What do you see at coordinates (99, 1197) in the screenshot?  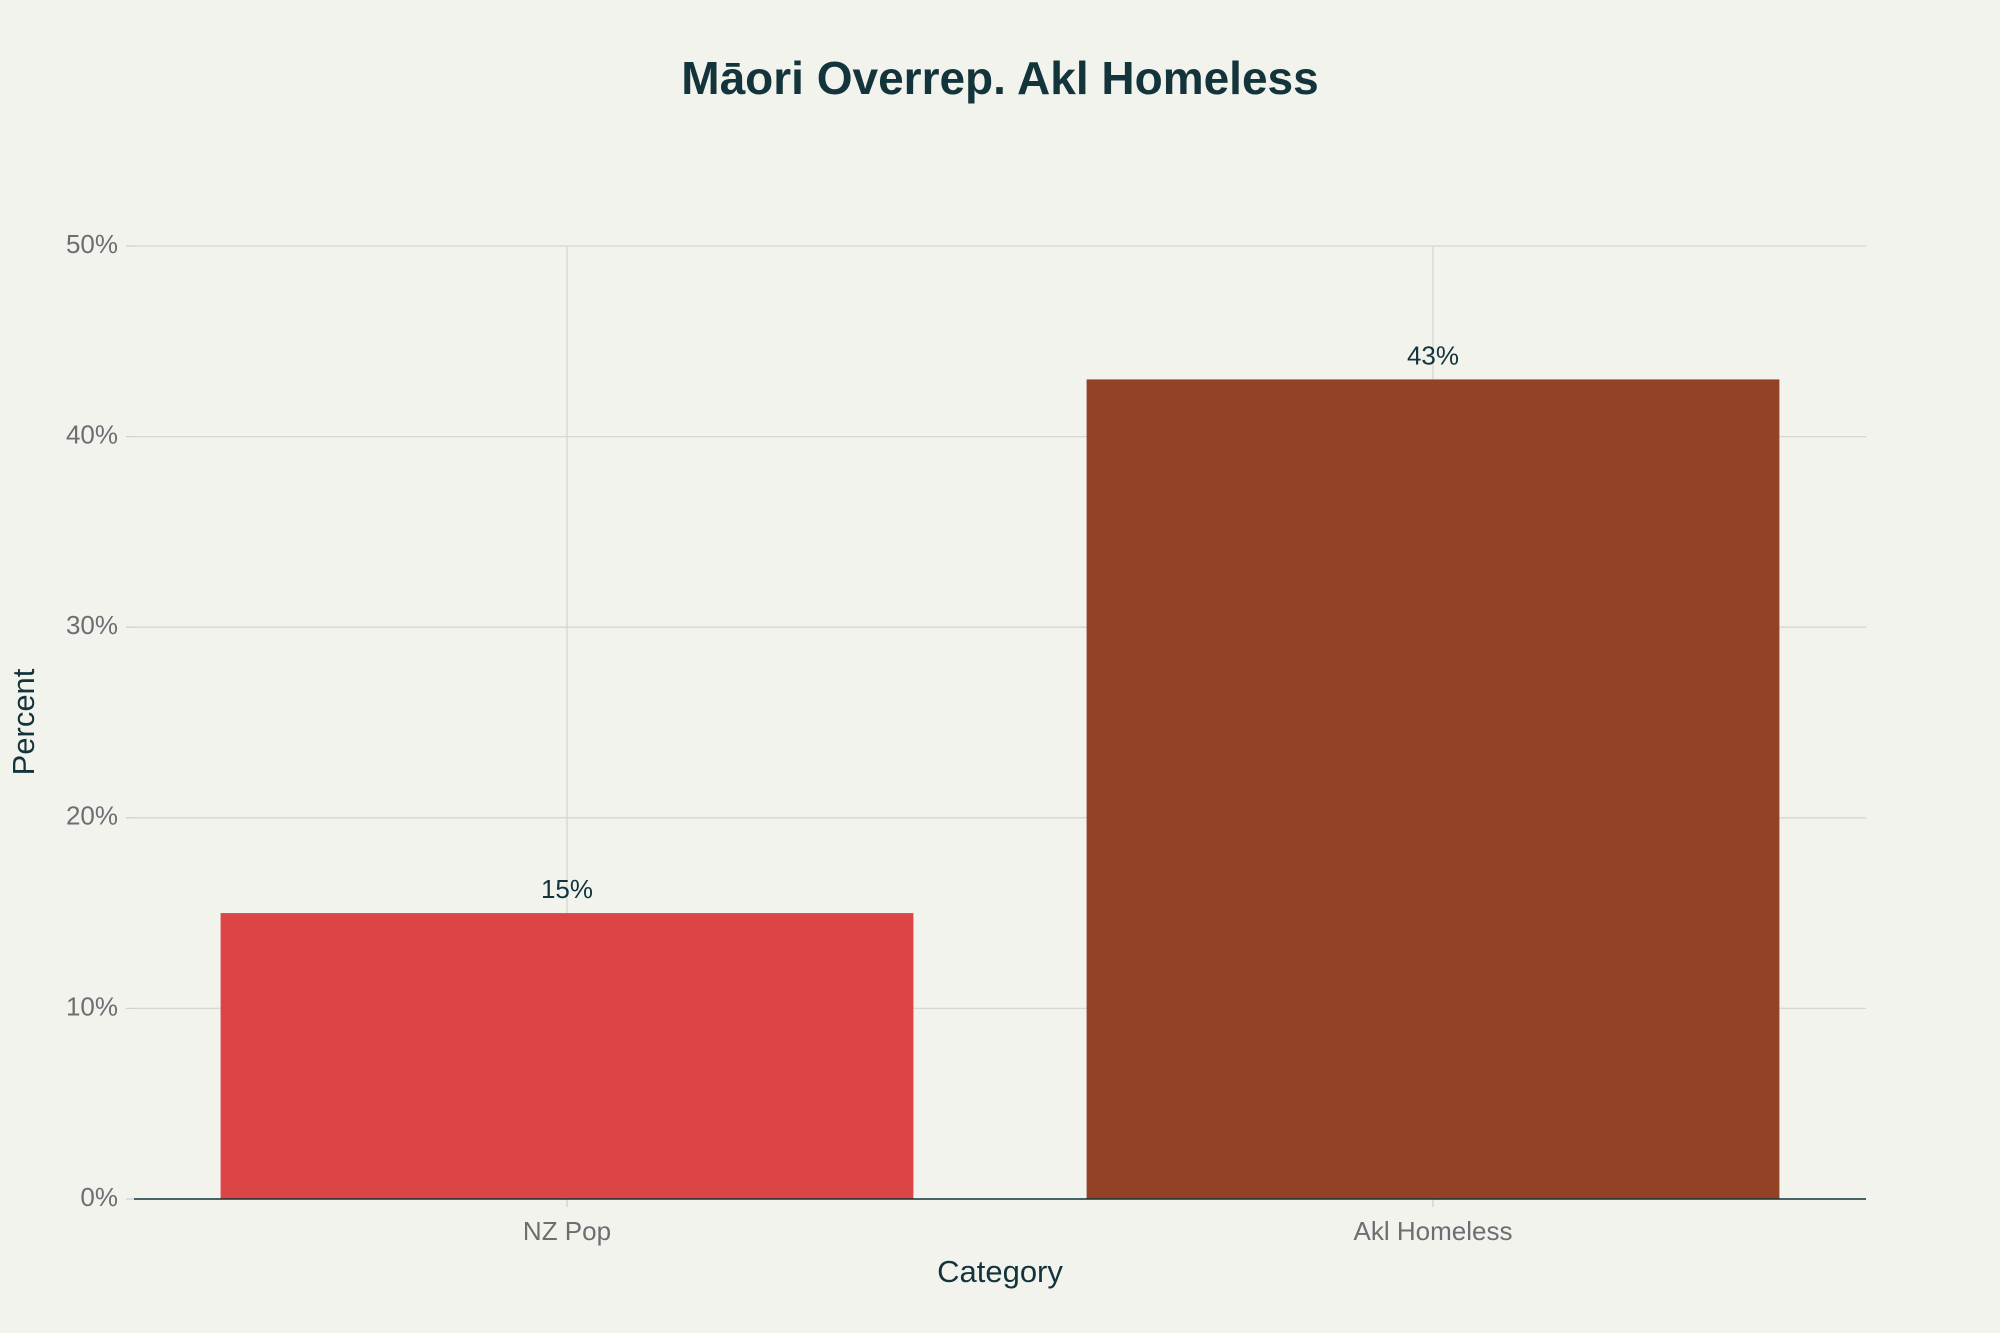 I see `y-tick-label: 0%` at bounding box center [99, 1197].